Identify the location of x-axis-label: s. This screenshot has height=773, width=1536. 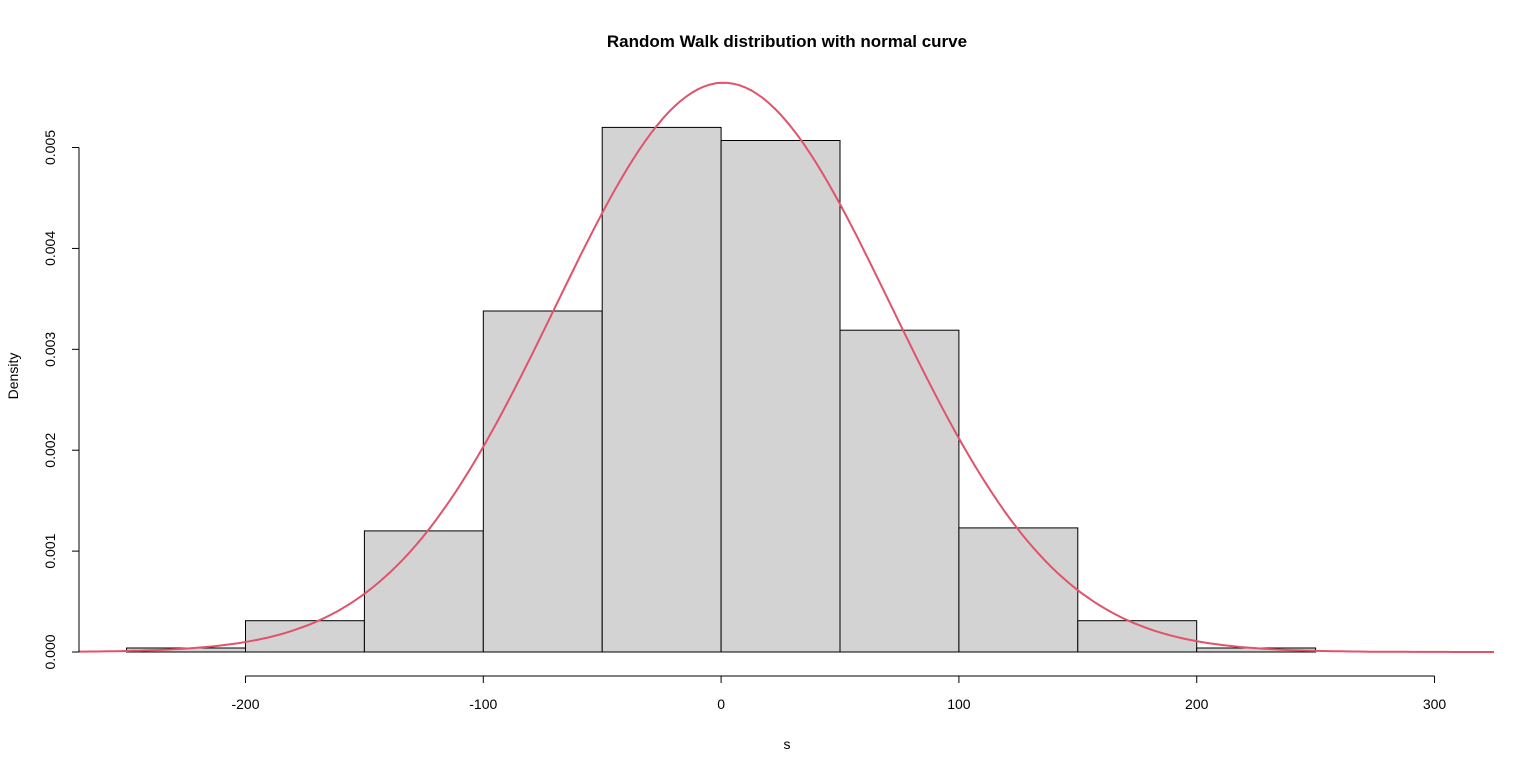
(787, 744).